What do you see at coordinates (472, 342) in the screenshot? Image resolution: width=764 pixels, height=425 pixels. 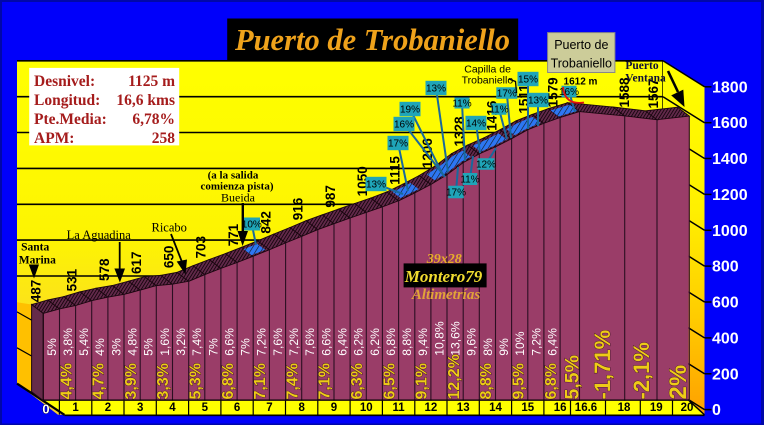 I see `svg-text: 9,6%` at bounding box center [472, 342].